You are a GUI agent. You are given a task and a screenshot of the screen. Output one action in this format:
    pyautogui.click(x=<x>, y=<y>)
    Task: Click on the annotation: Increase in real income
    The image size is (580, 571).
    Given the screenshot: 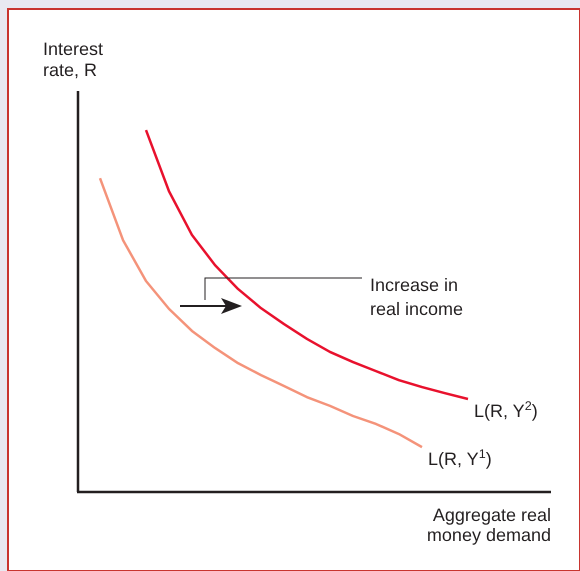 What is the action you would take?
    pyautogui.click(x=417, y=297)
    